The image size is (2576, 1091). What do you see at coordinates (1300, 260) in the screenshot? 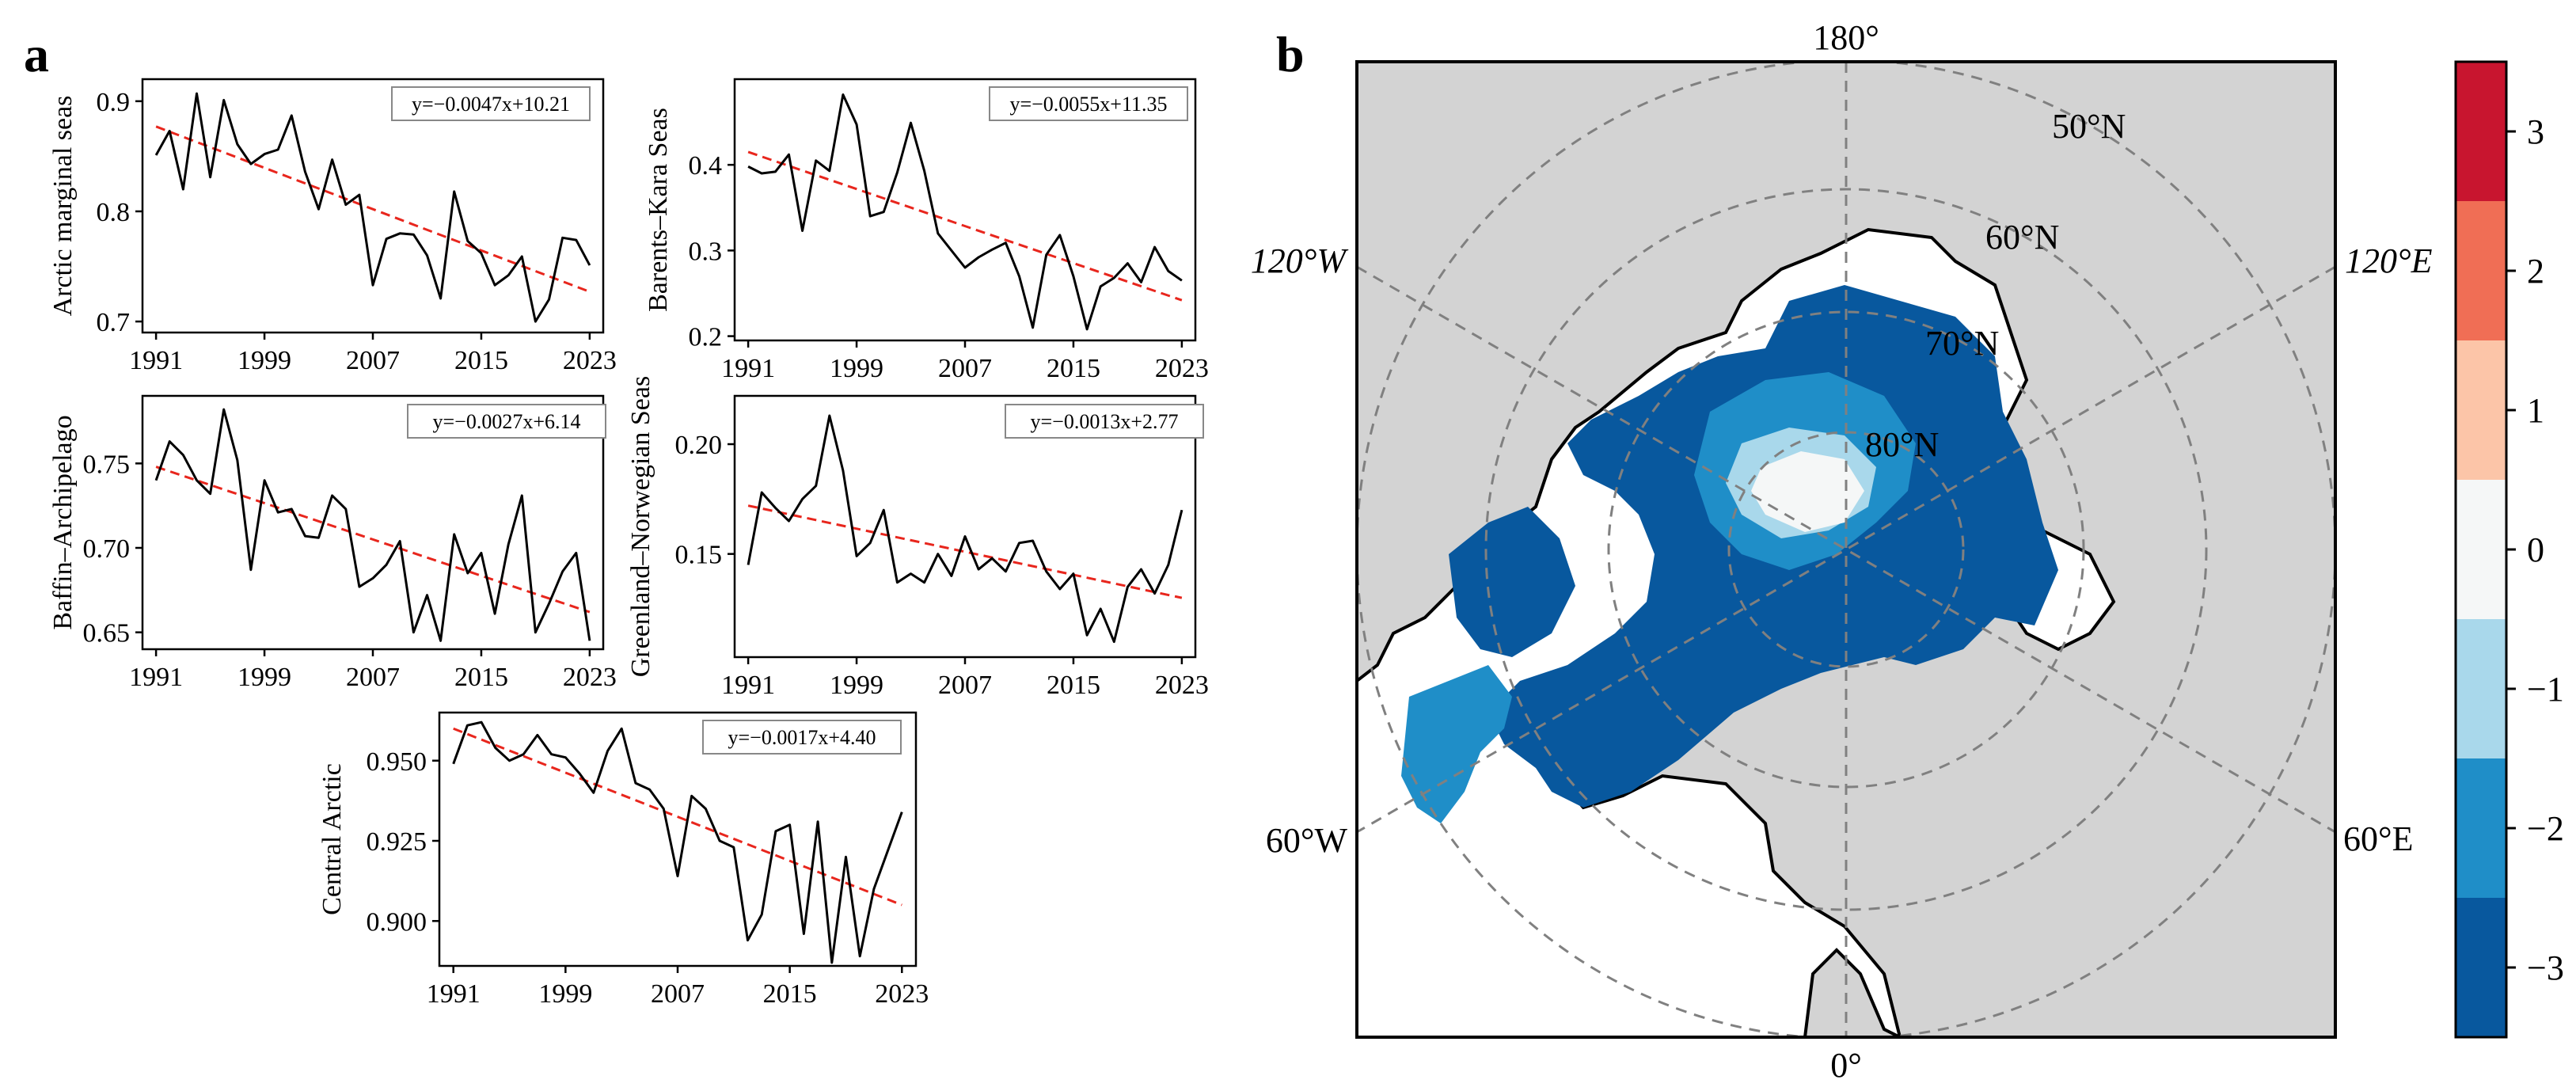
I see `lon-label-120w: 120°W` at bounding box center [1300, 260].